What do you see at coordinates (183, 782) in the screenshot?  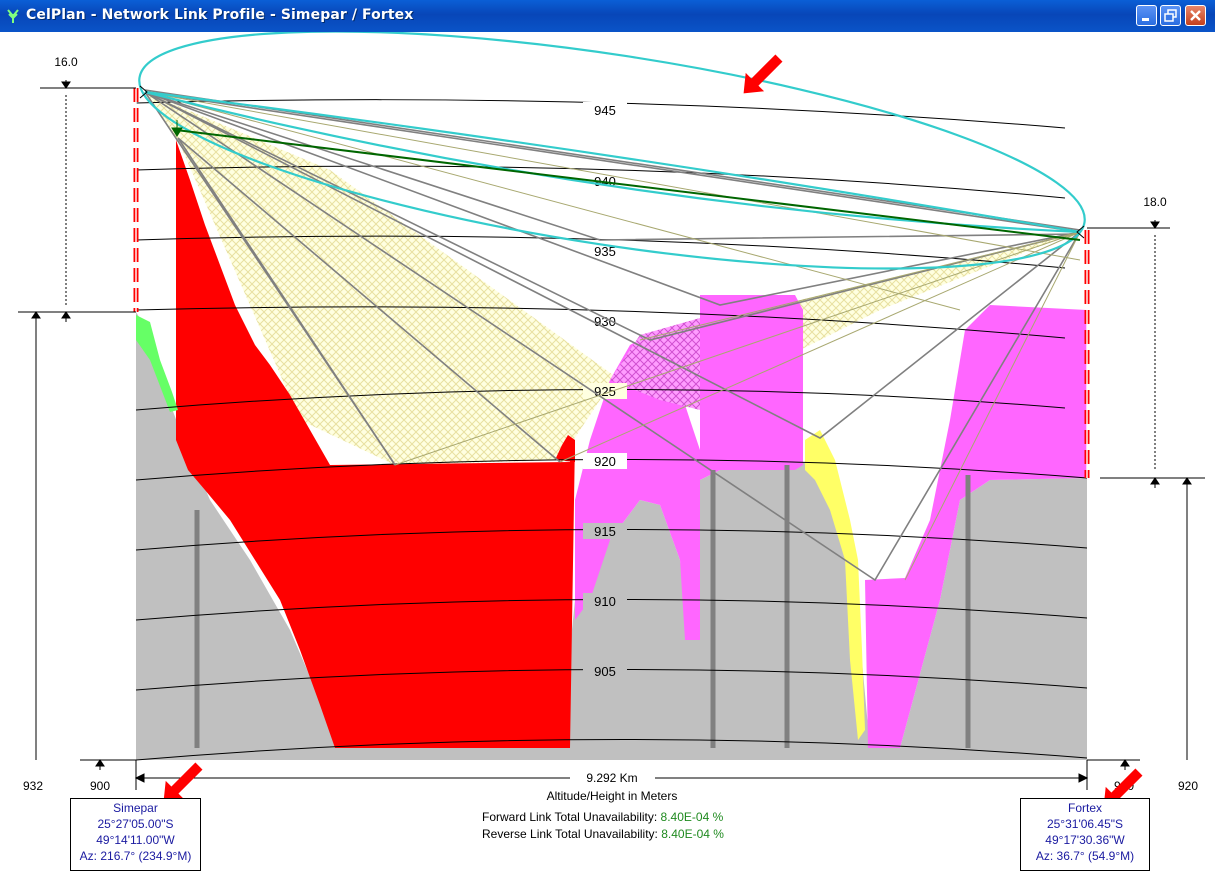 I see `annotation-arrow-left` at bounding box center [183, 782].